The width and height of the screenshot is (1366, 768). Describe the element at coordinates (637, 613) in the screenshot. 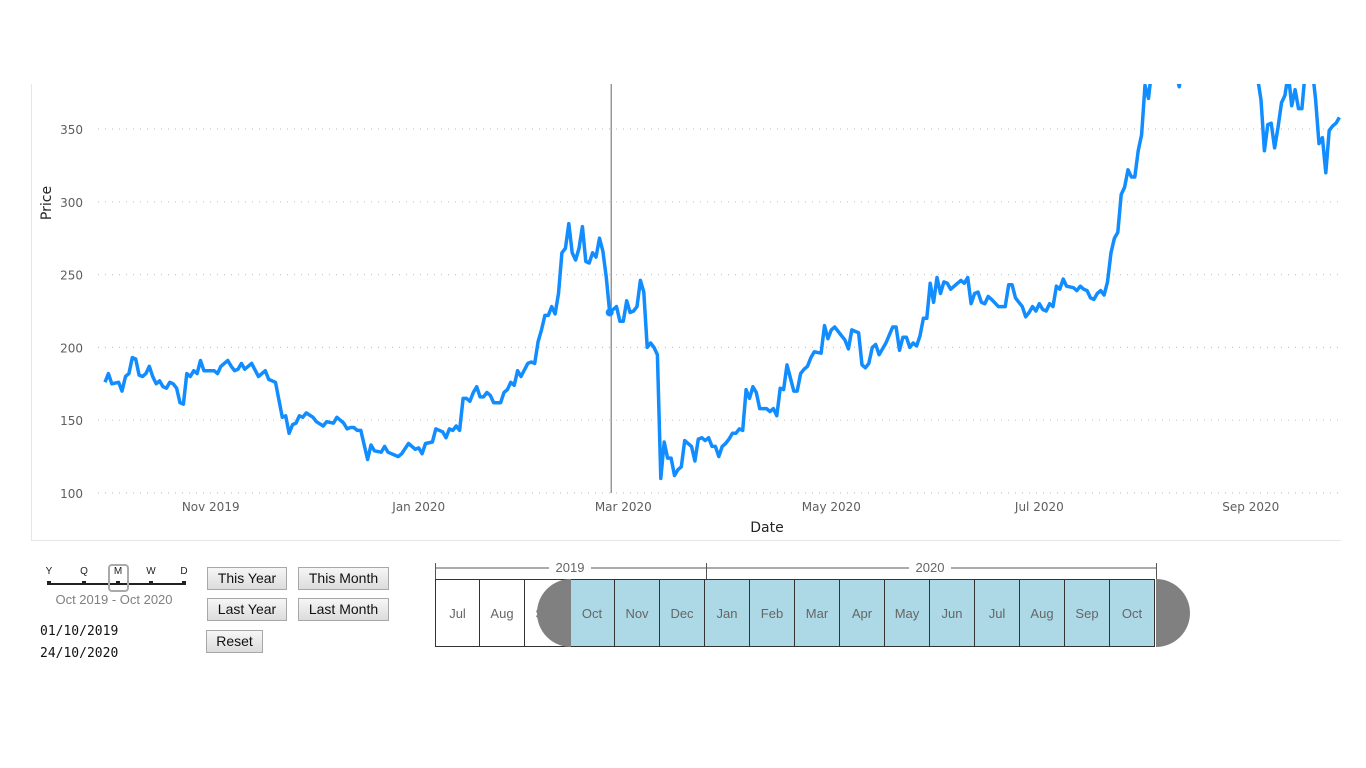

I see `timeline-month-cell: Nov` at that location.